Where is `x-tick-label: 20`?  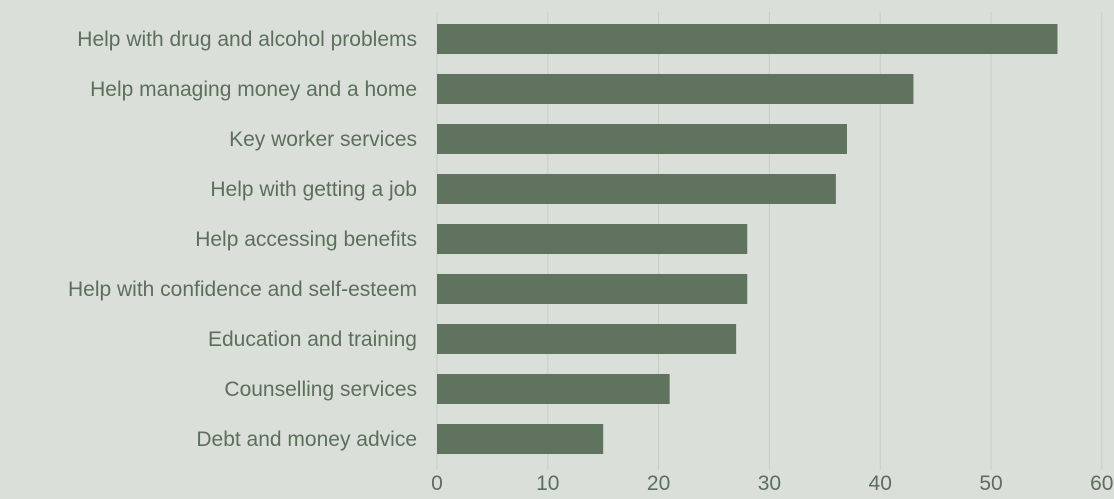 x-tick-label: 20 is located at coordinates (658, 483).